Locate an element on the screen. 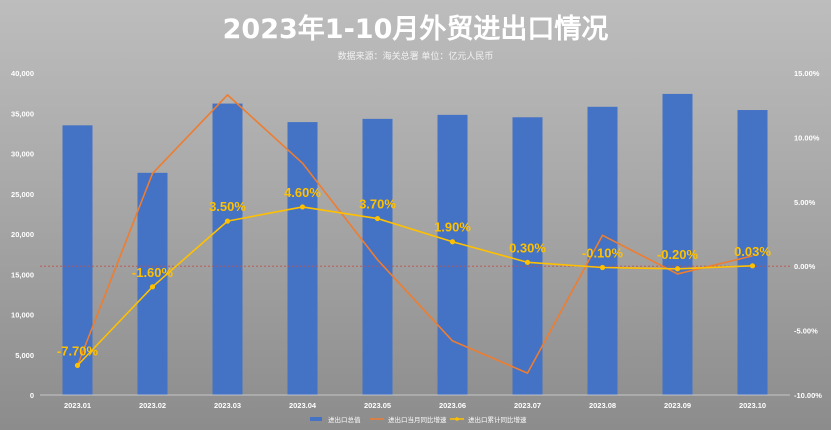  marker-2023.06 is located at coordinates (452, 242).